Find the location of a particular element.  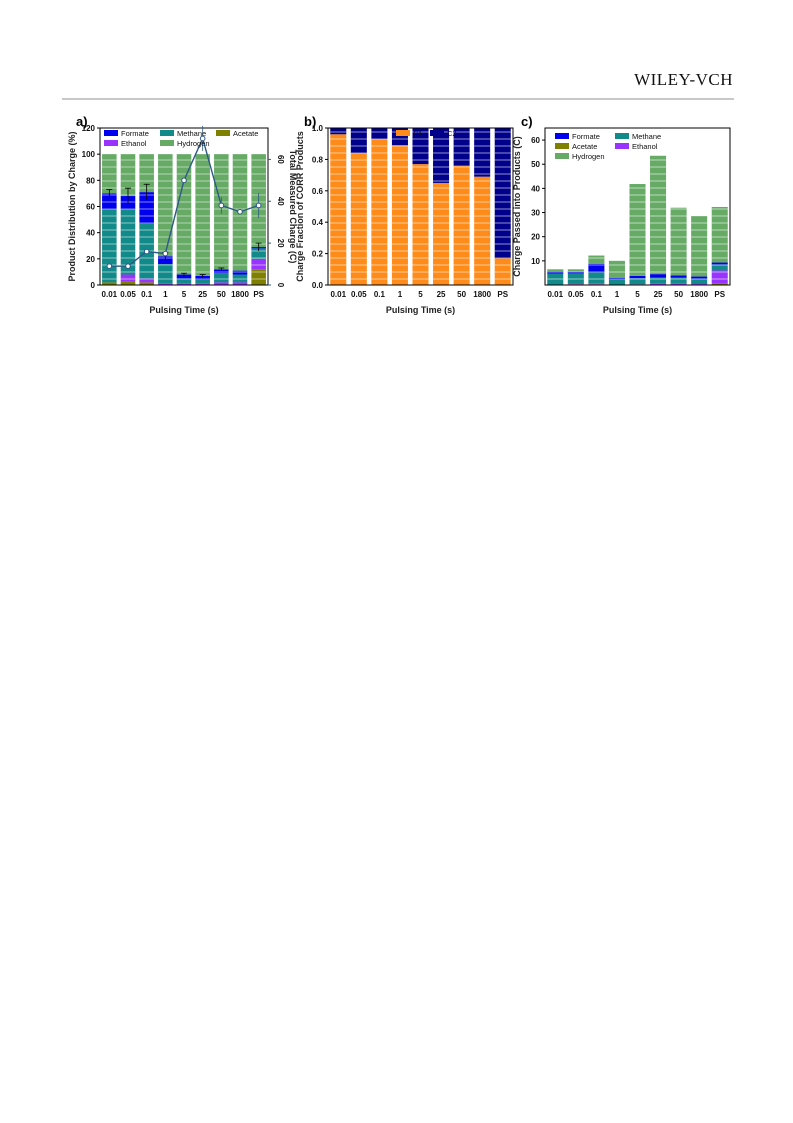

x-tick-label: 25 is located at coordinates (441, 294).